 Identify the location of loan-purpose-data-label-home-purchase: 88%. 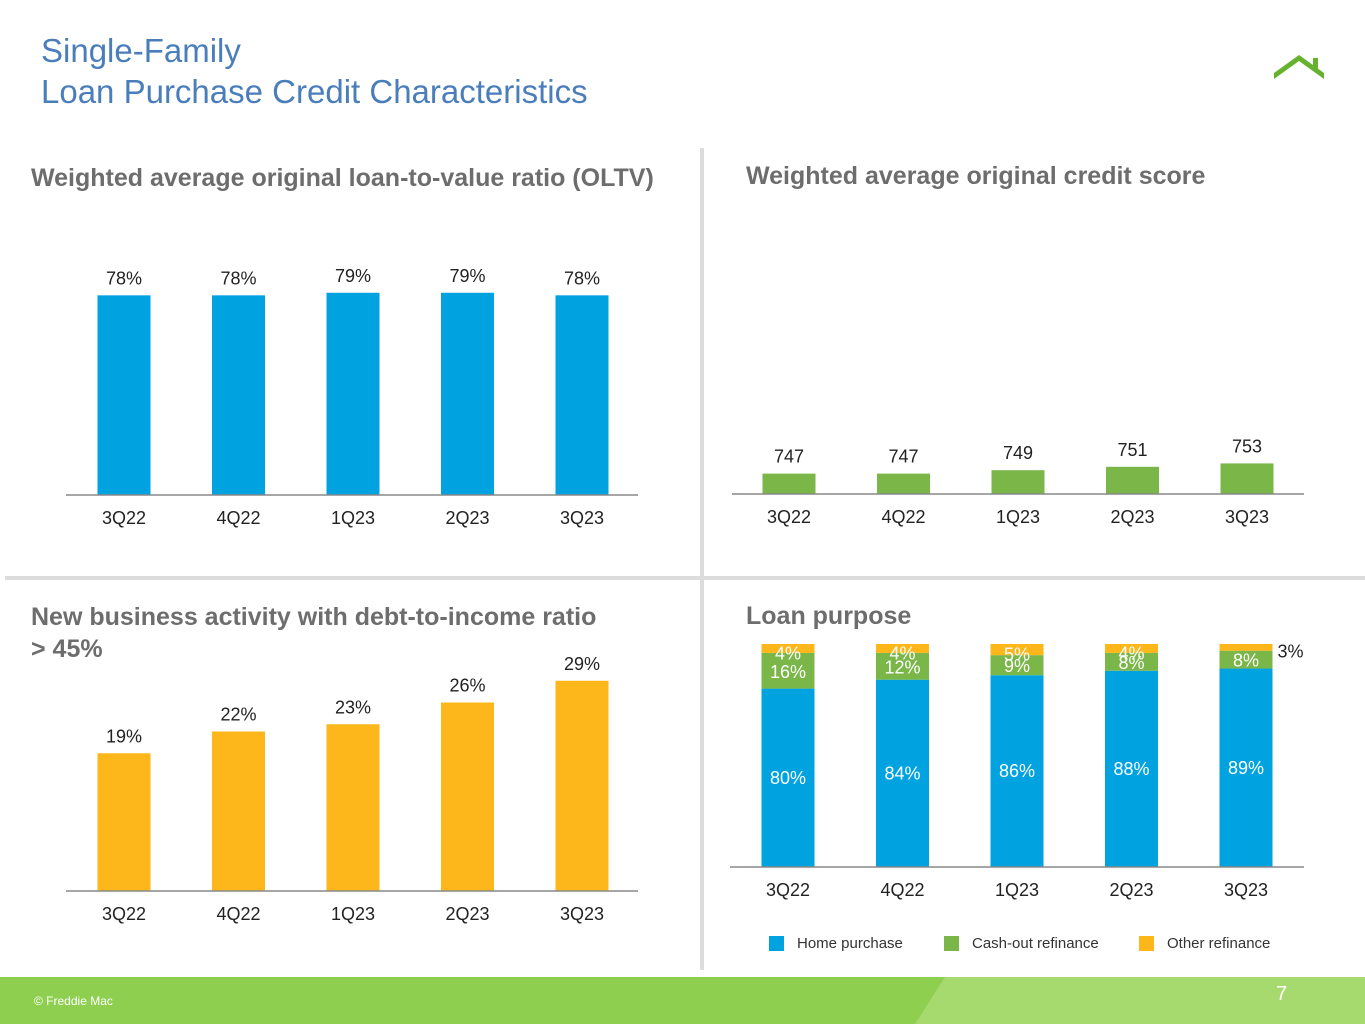
(1131, 769).